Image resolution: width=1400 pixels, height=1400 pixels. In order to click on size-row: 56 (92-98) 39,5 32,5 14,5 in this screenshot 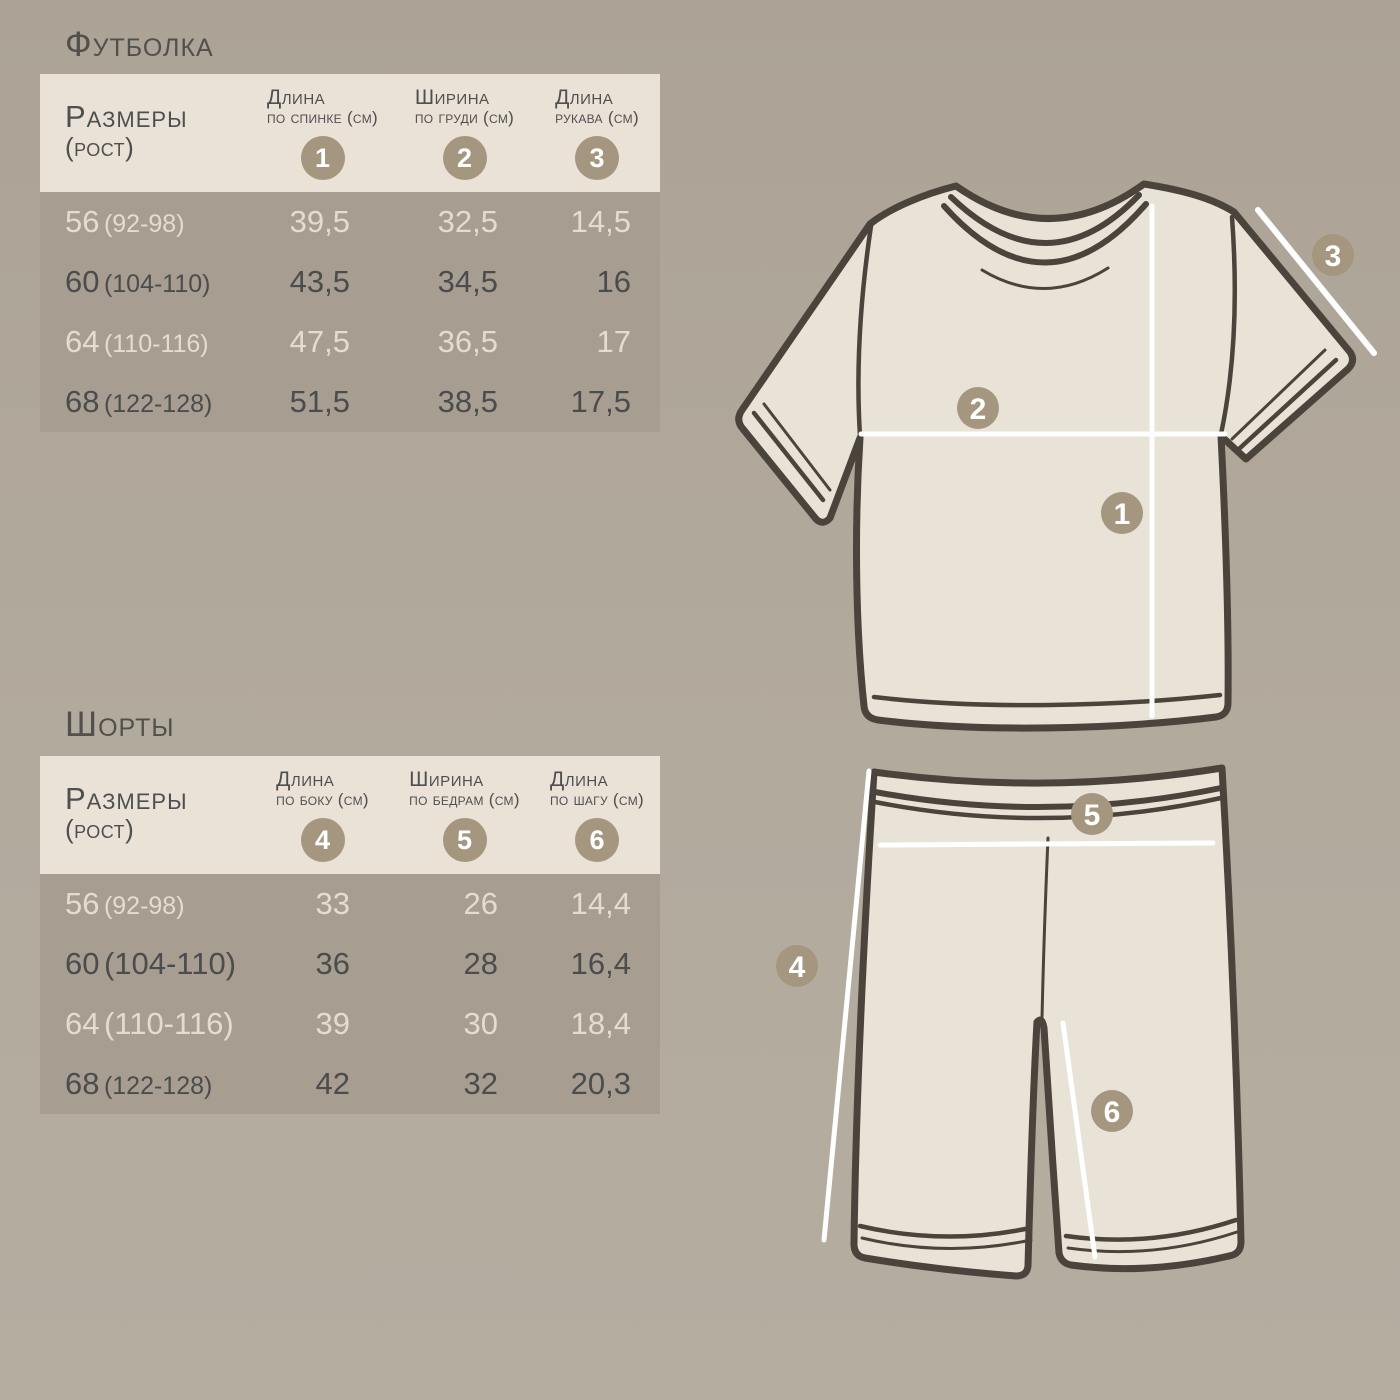, I will do `click(350, 222)`.